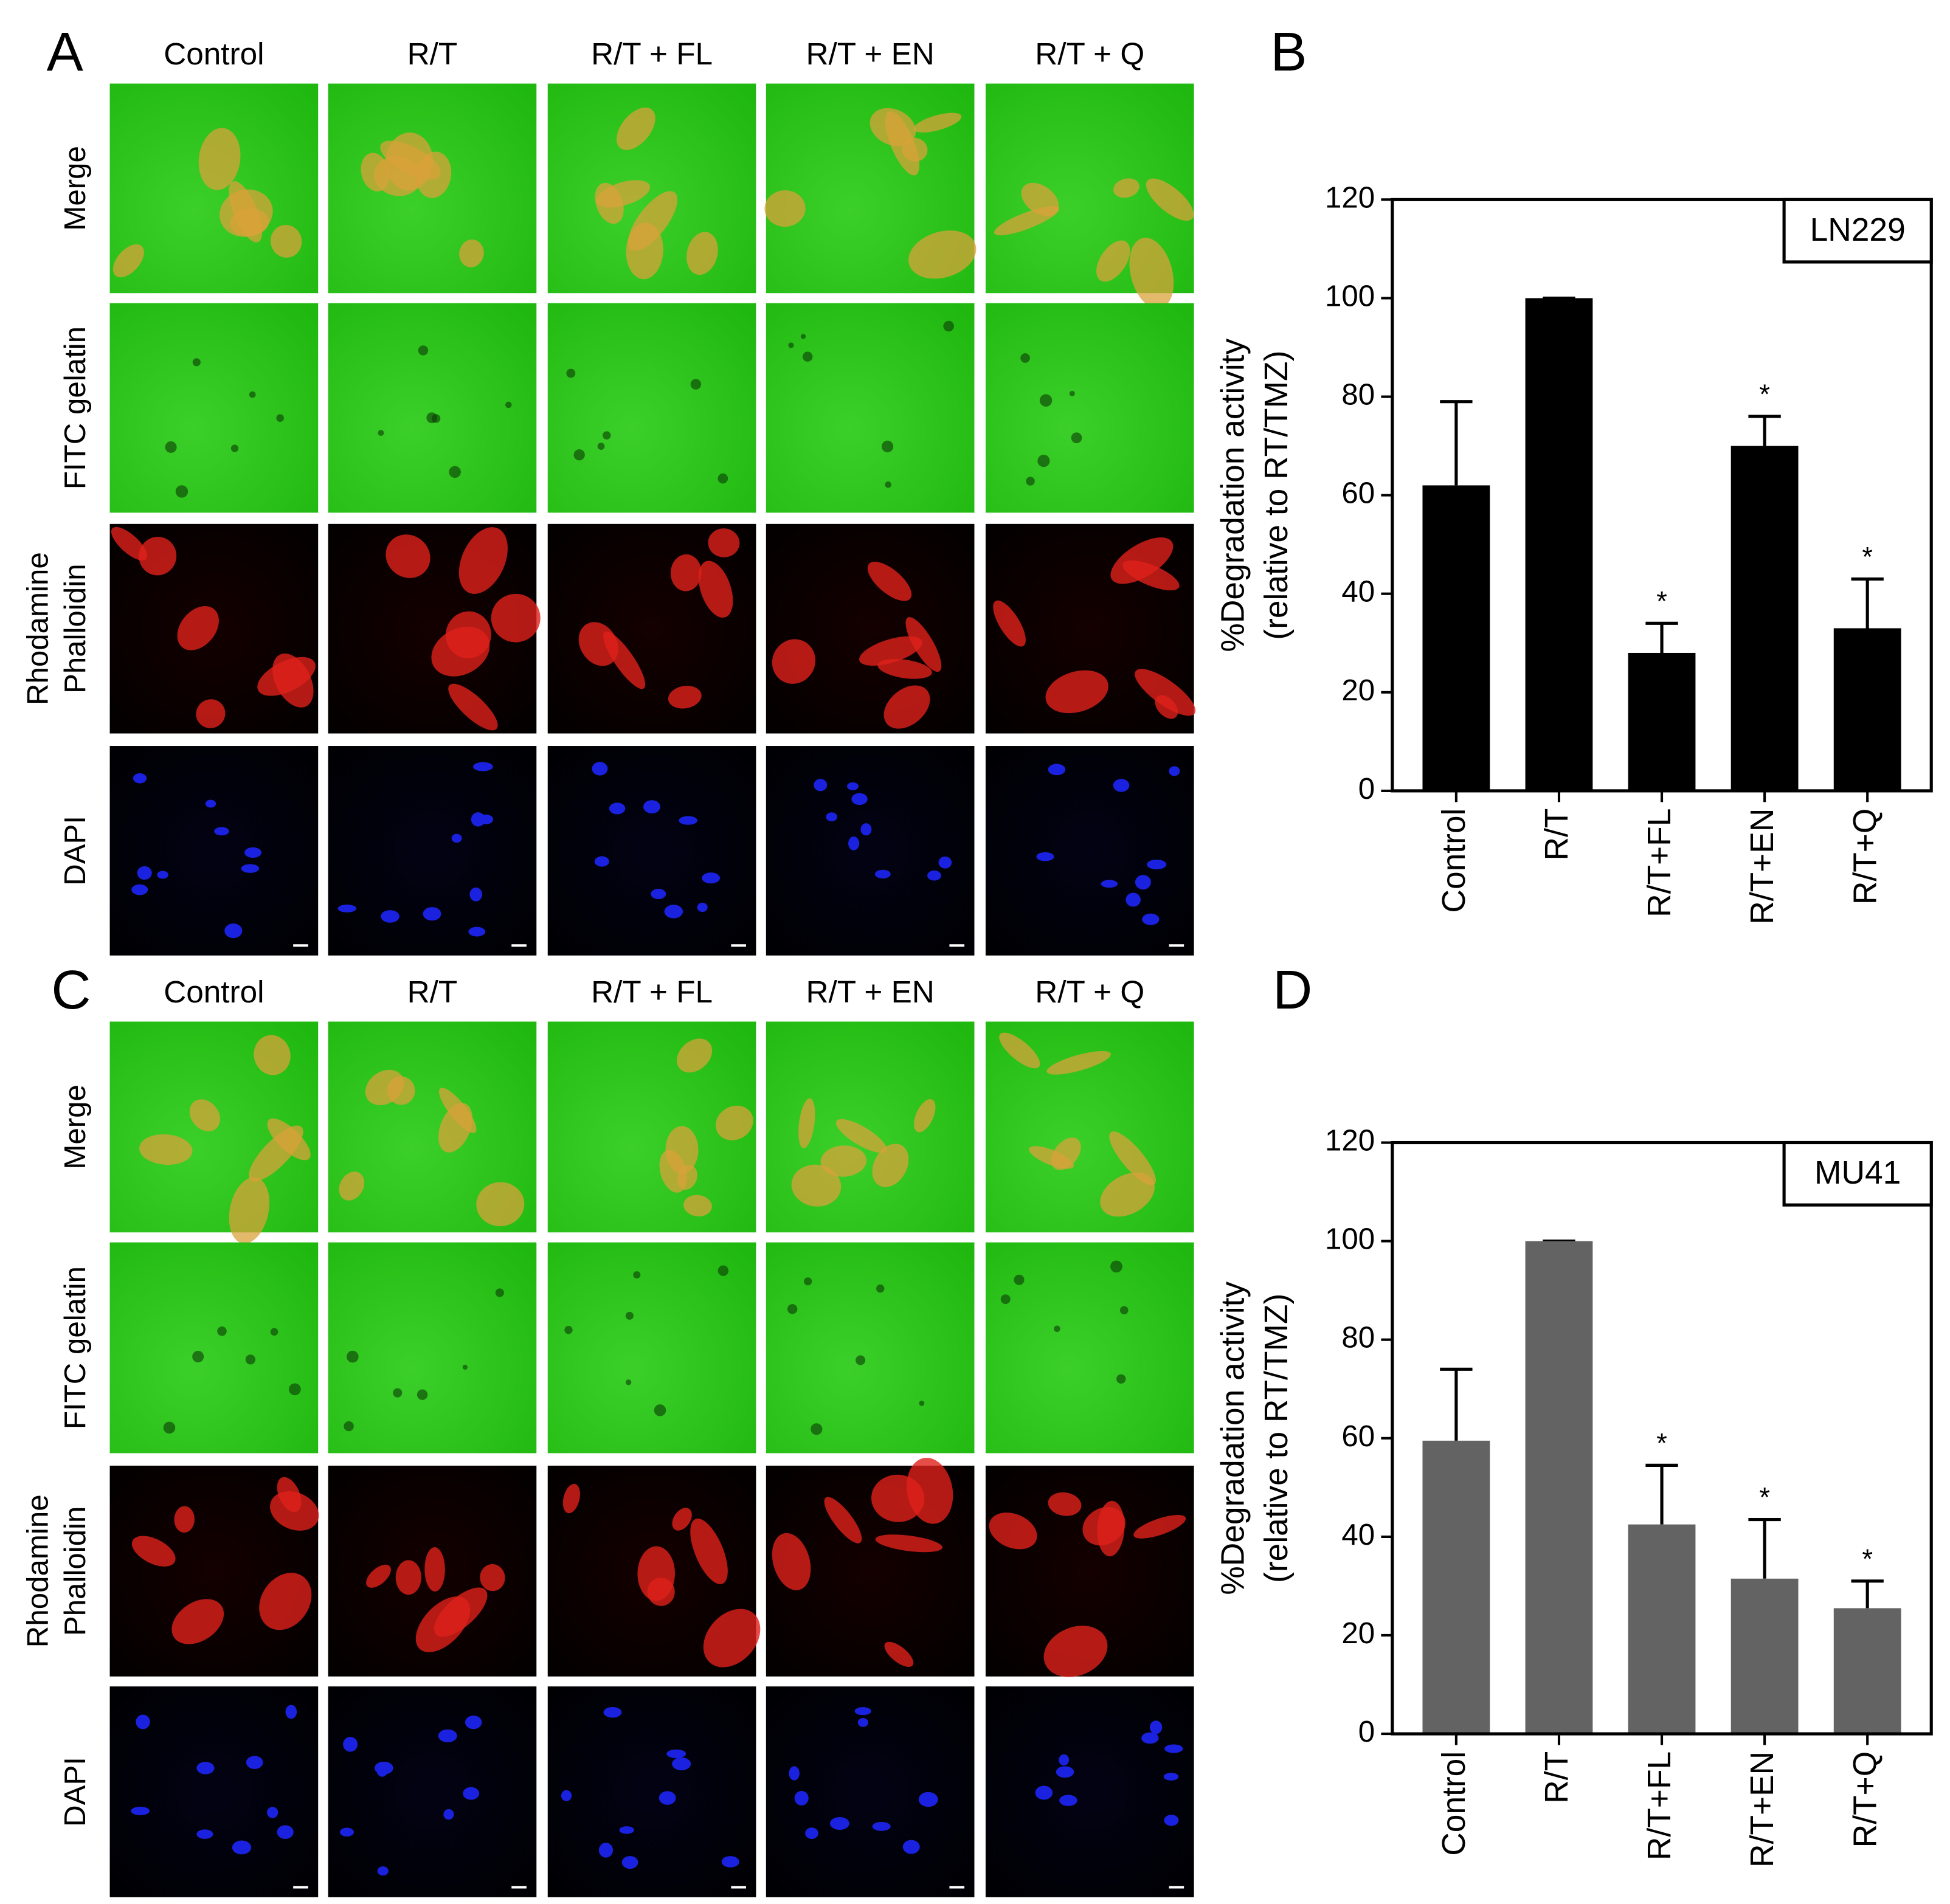 The width and height of the screenshot is (1950, 1904). Describe the element at coordinates (652, 991) in the screenshot. I see `column-label: R/T + FL` at that location.